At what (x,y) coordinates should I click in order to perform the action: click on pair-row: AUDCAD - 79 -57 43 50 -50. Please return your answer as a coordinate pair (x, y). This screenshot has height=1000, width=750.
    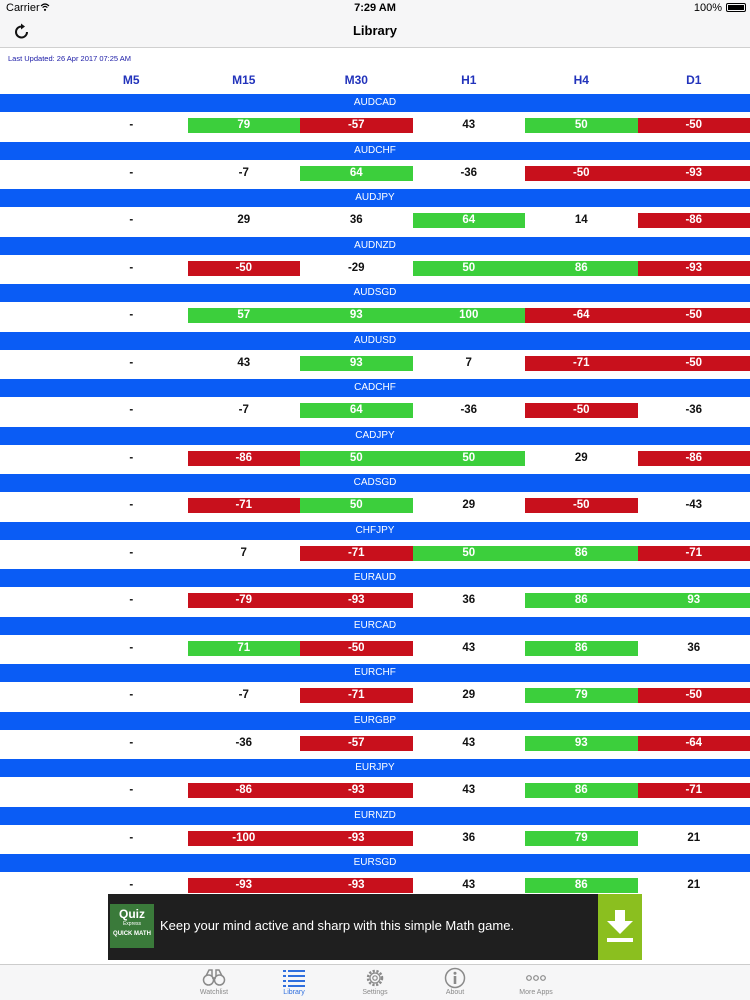
    Looking at the image, I should click on (375, 118).